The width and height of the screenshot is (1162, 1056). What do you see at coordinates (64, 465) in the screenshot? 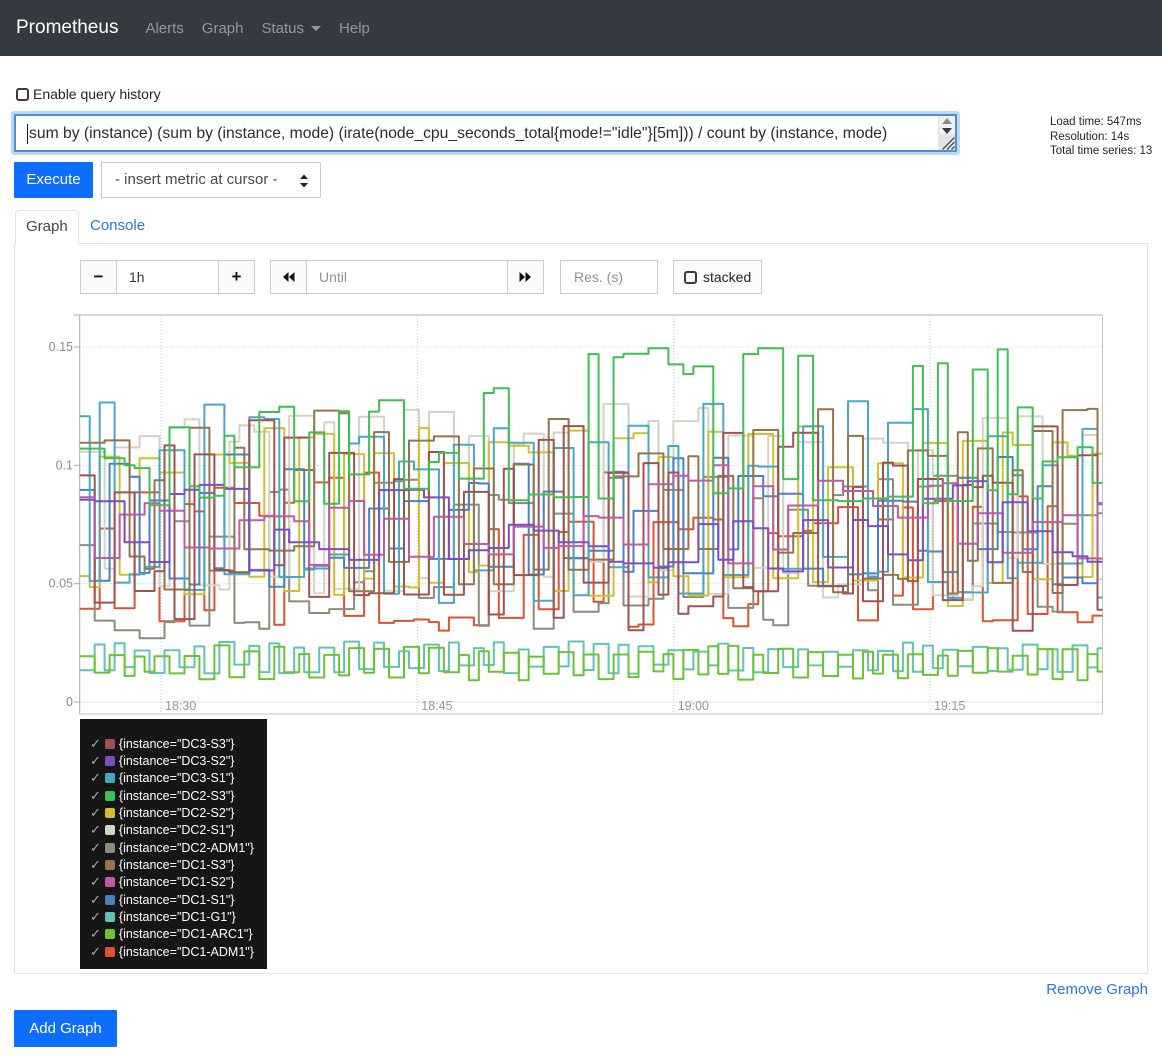
I see `svg-text: 0.1` at bounding box center [64, 465].